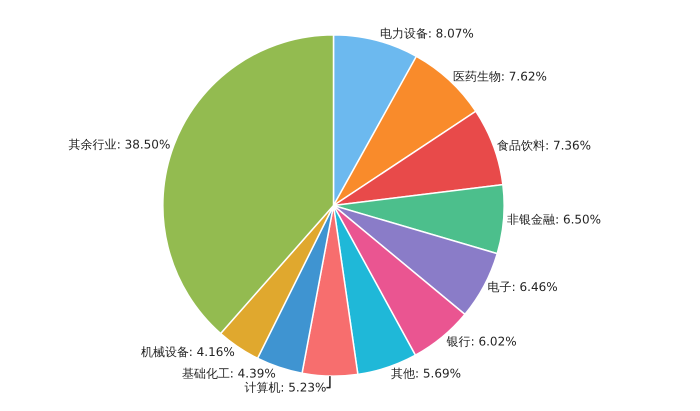 The height and width of the screenshot is (411, 700). What do you see at coordinates (285, 387) in the screenshot?
I see `slice-label: 计算机: 5.23%` at bounding box center [285, 387].